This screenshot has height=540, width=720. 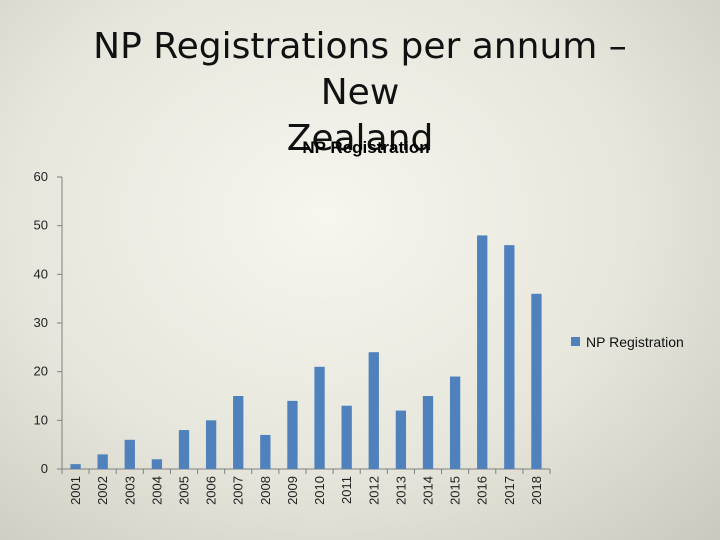 I want to click on x-tick-label: 2015, so click(x=455, y=490).